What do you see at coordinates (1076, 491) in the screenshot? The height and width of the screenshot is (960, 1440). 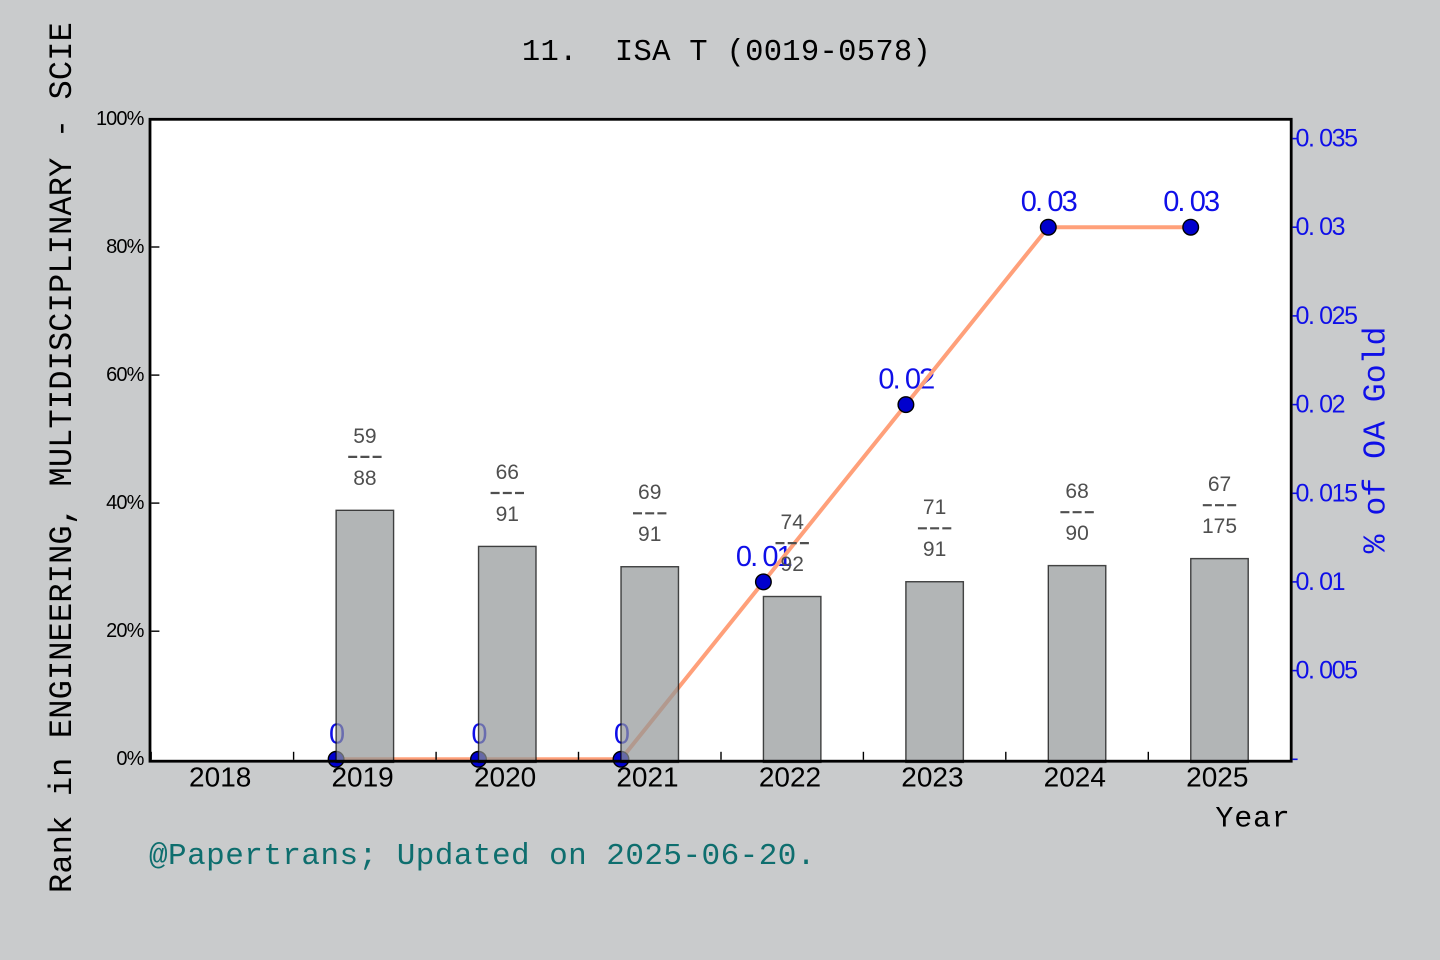 I see `svg-text: 68` at bounding box center [1076, 491].